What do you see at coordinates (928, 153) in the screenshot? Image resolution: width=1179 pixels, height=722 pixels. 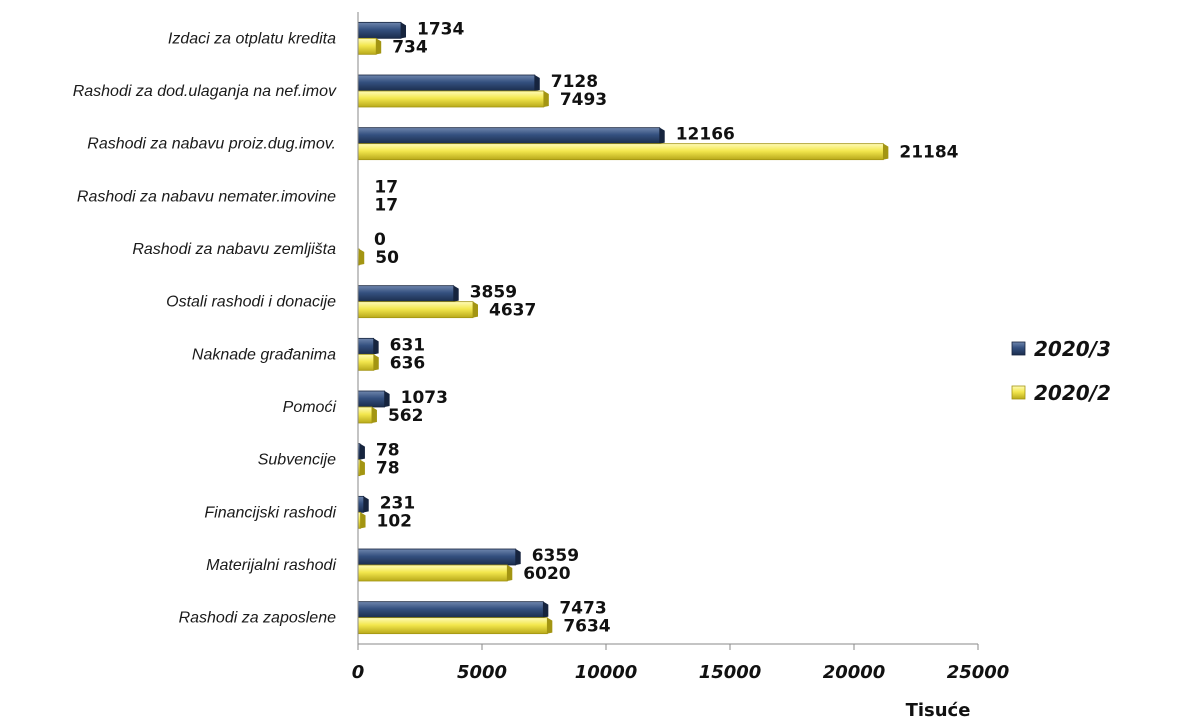 I see `data-label: 21184` at bounding box center [928, 153].